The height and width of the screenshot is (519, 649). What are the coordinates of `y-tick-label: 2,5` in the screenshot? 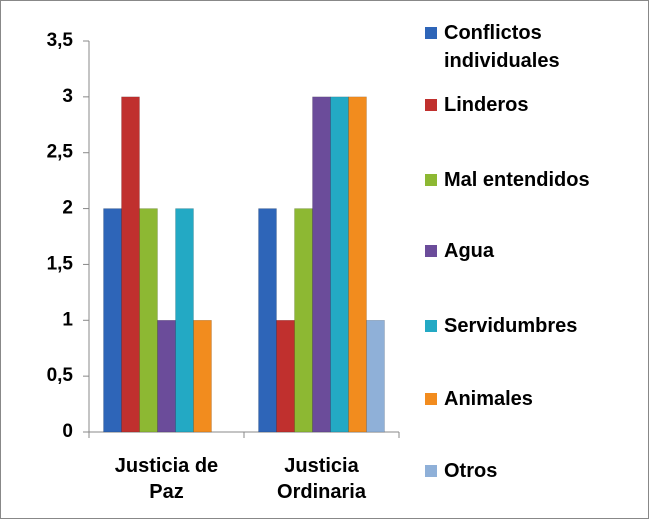 It's located at (60, 152).